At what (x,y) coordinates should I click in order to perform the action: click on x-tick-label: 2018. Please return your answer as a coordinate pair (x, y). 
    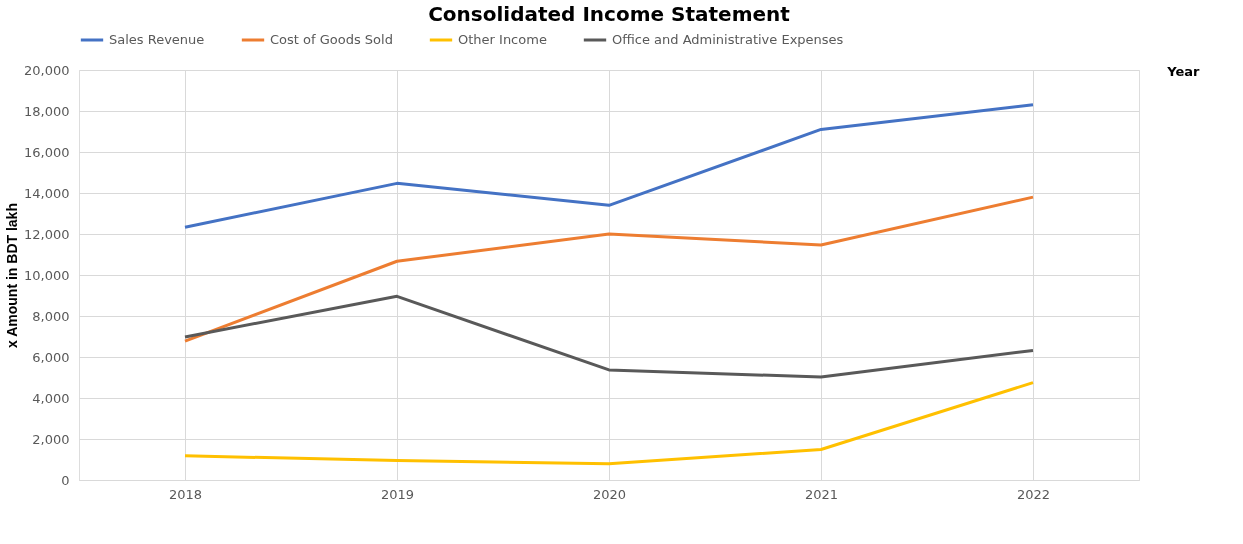
    Looking at the image, I should click on (185, 494).